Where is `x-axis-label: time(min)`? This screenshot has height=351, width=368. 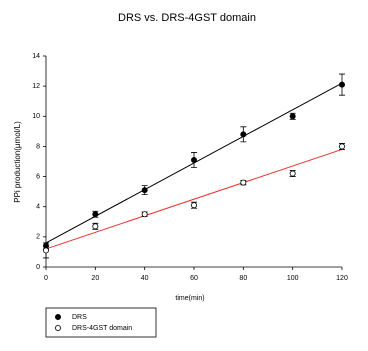 x-axis-label: time(min) is located at coordinates (189, 298).